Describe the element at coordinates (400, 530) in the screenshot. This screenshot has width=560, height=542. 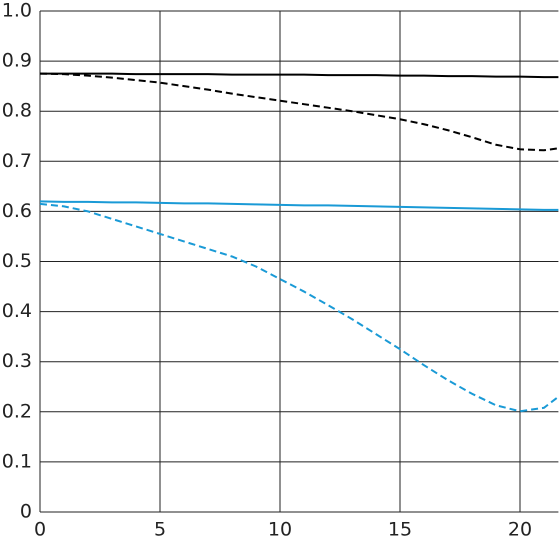
I see `x-tick-label: 15` at that location.